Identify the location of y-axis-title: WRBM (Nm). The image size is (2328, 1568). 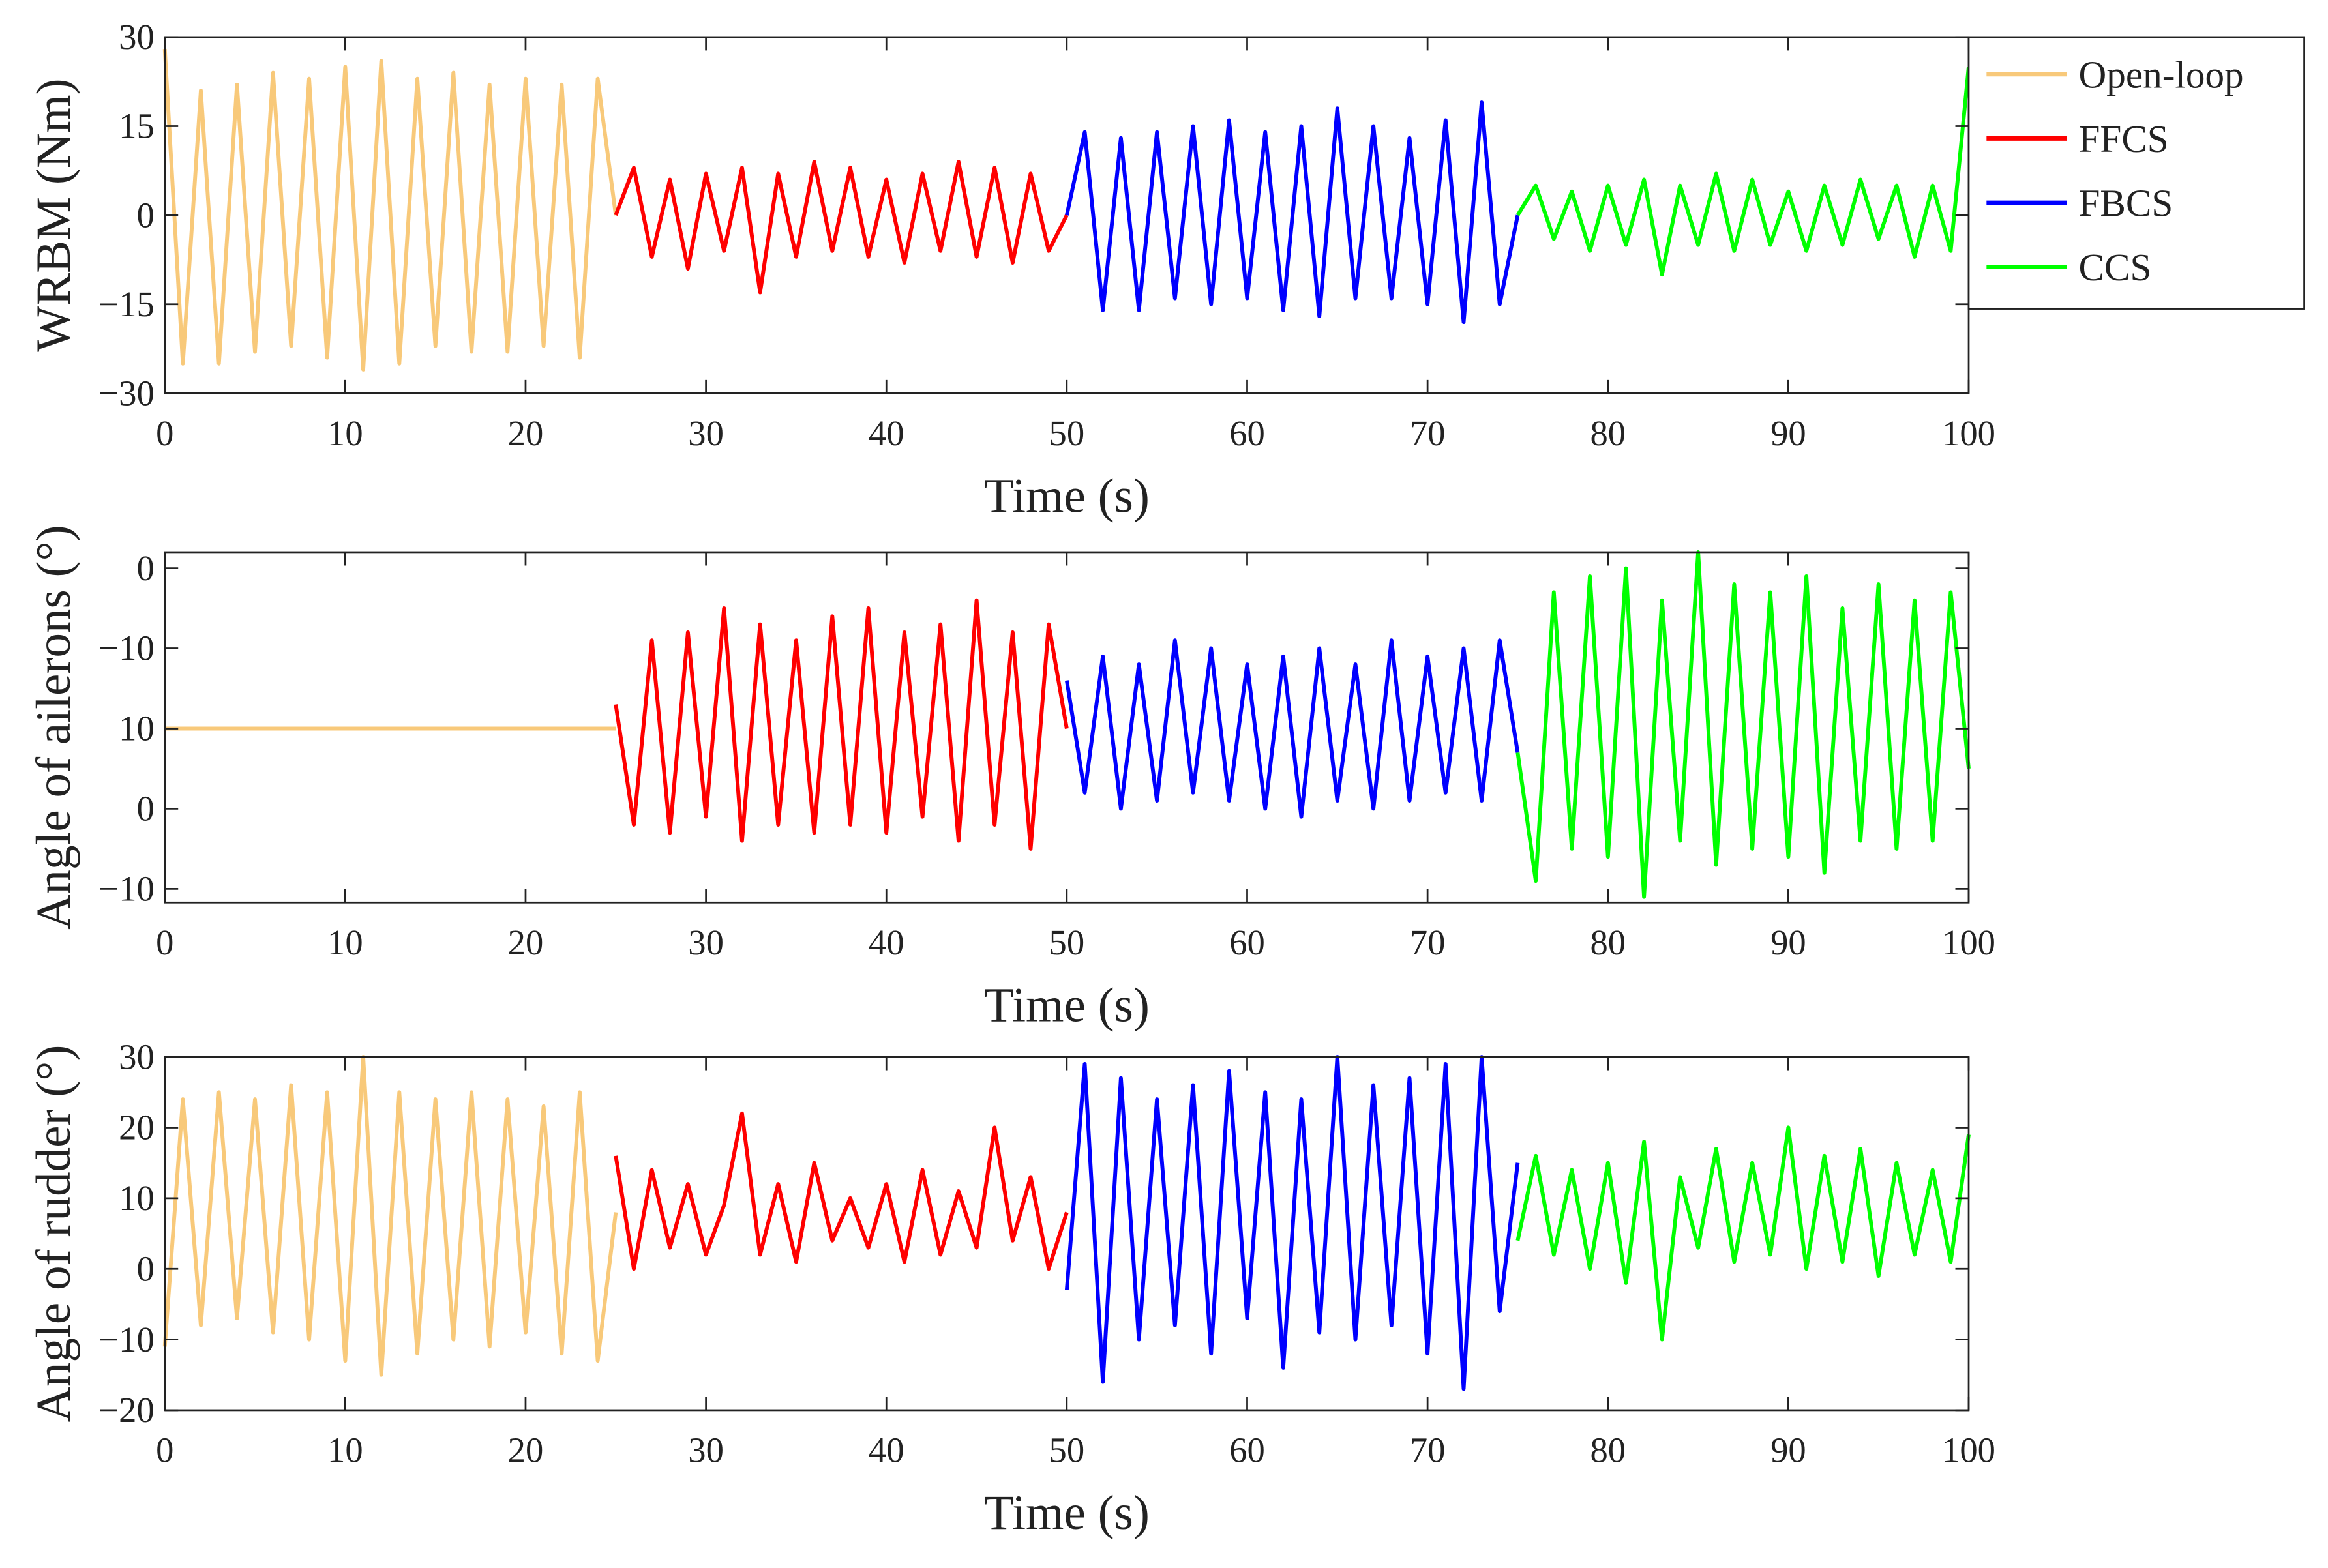
(54, 214).